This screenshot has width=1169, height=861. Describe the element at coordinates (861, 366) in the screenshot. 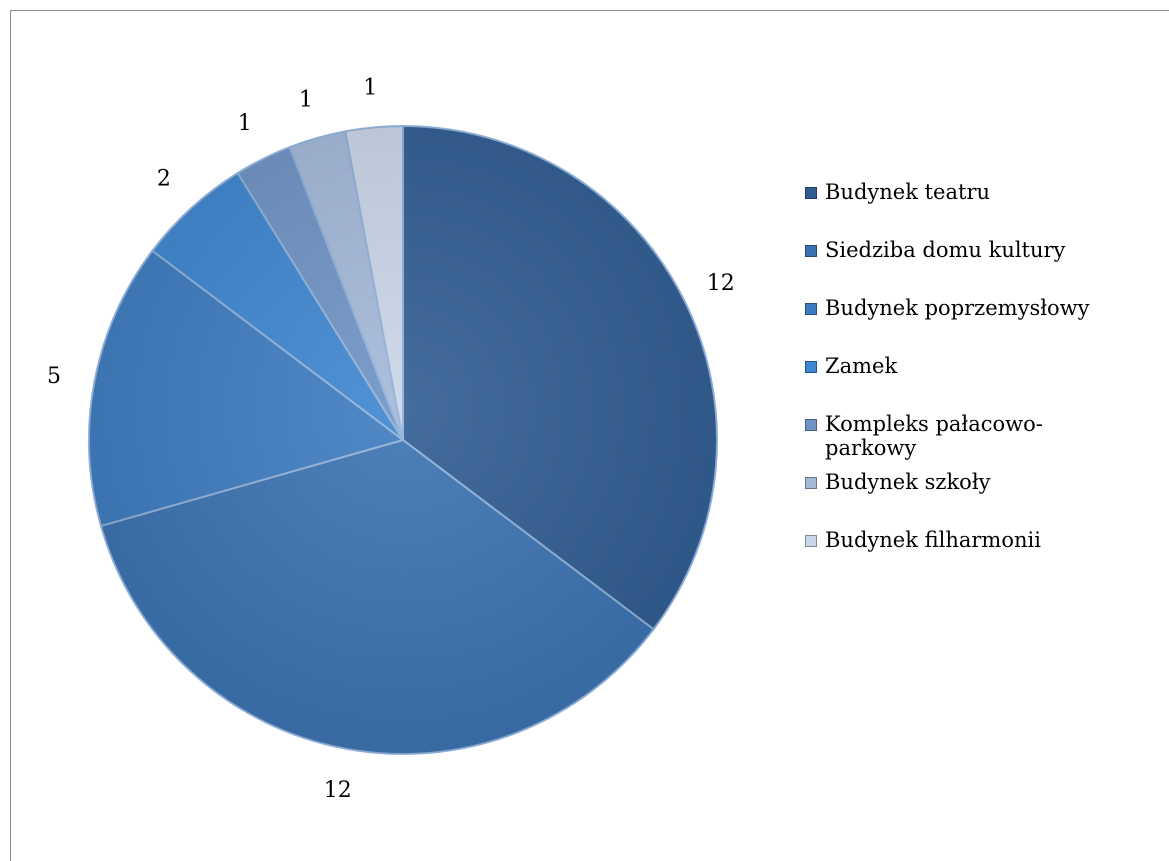

I see `legend-label: Zamek` at that location.